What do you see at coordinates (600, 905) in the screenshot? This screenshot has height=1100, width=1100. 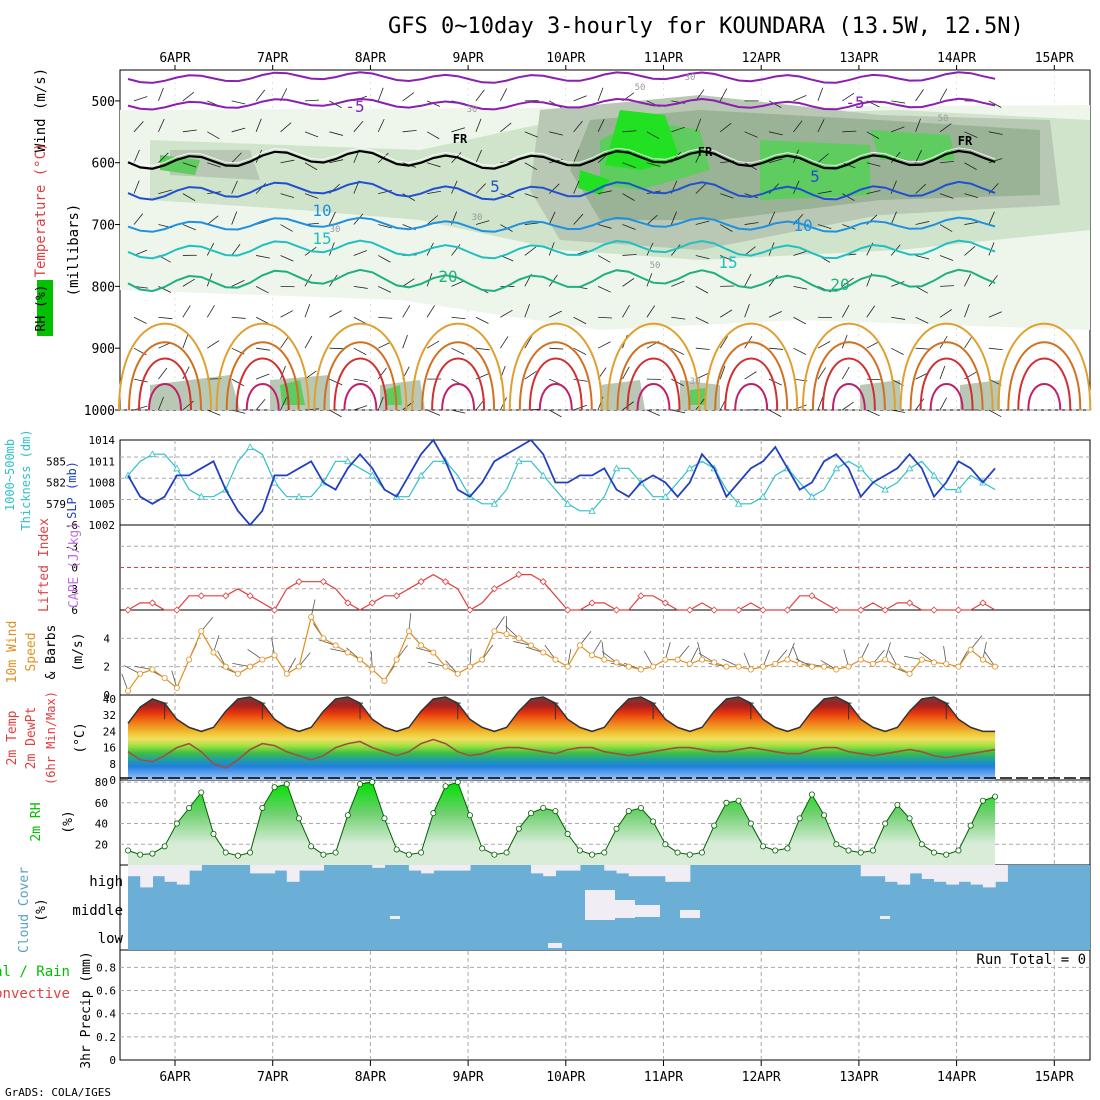 I see `cloud-middle-gap` at bounding box center [600, 905].